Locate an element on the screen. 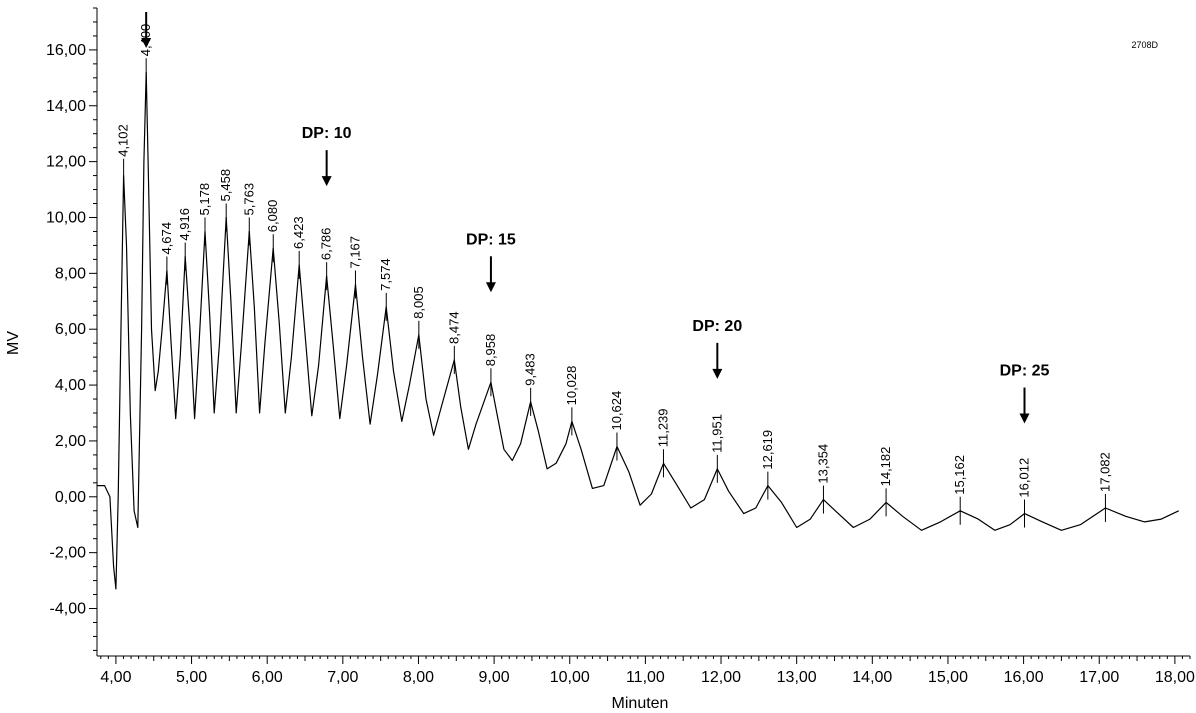  x-tick-label: 6,00 is located at coordinates (267, 677).